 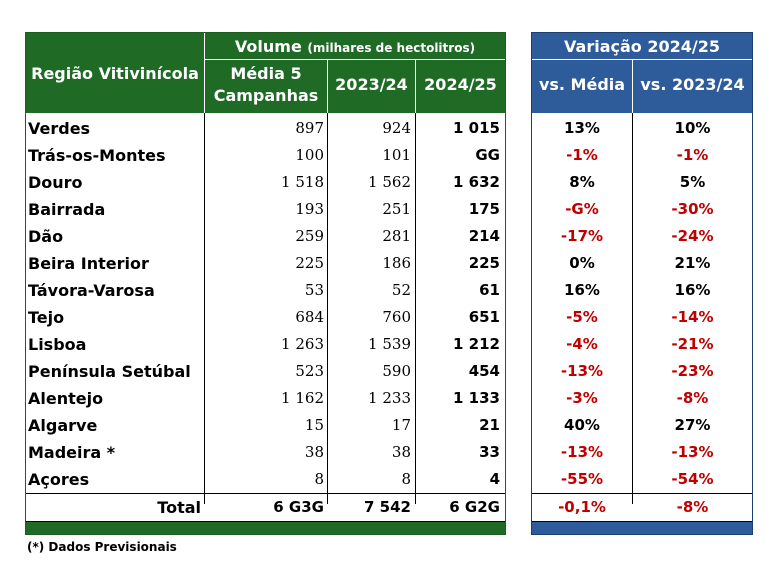 I want to click on y2024-value: 651, so click(x=484, y=317).